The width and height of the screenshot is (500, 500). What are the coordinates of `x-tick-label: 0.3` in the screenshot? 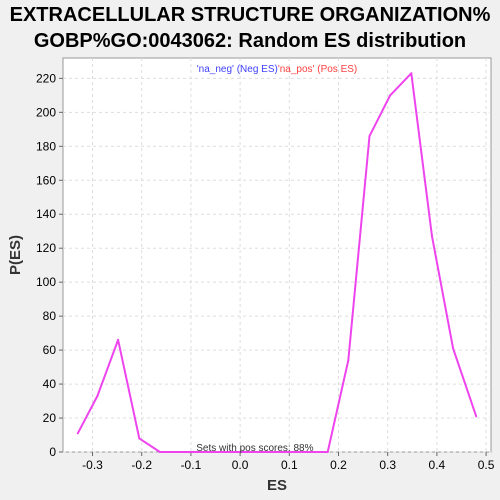 It's located at (387, 465).